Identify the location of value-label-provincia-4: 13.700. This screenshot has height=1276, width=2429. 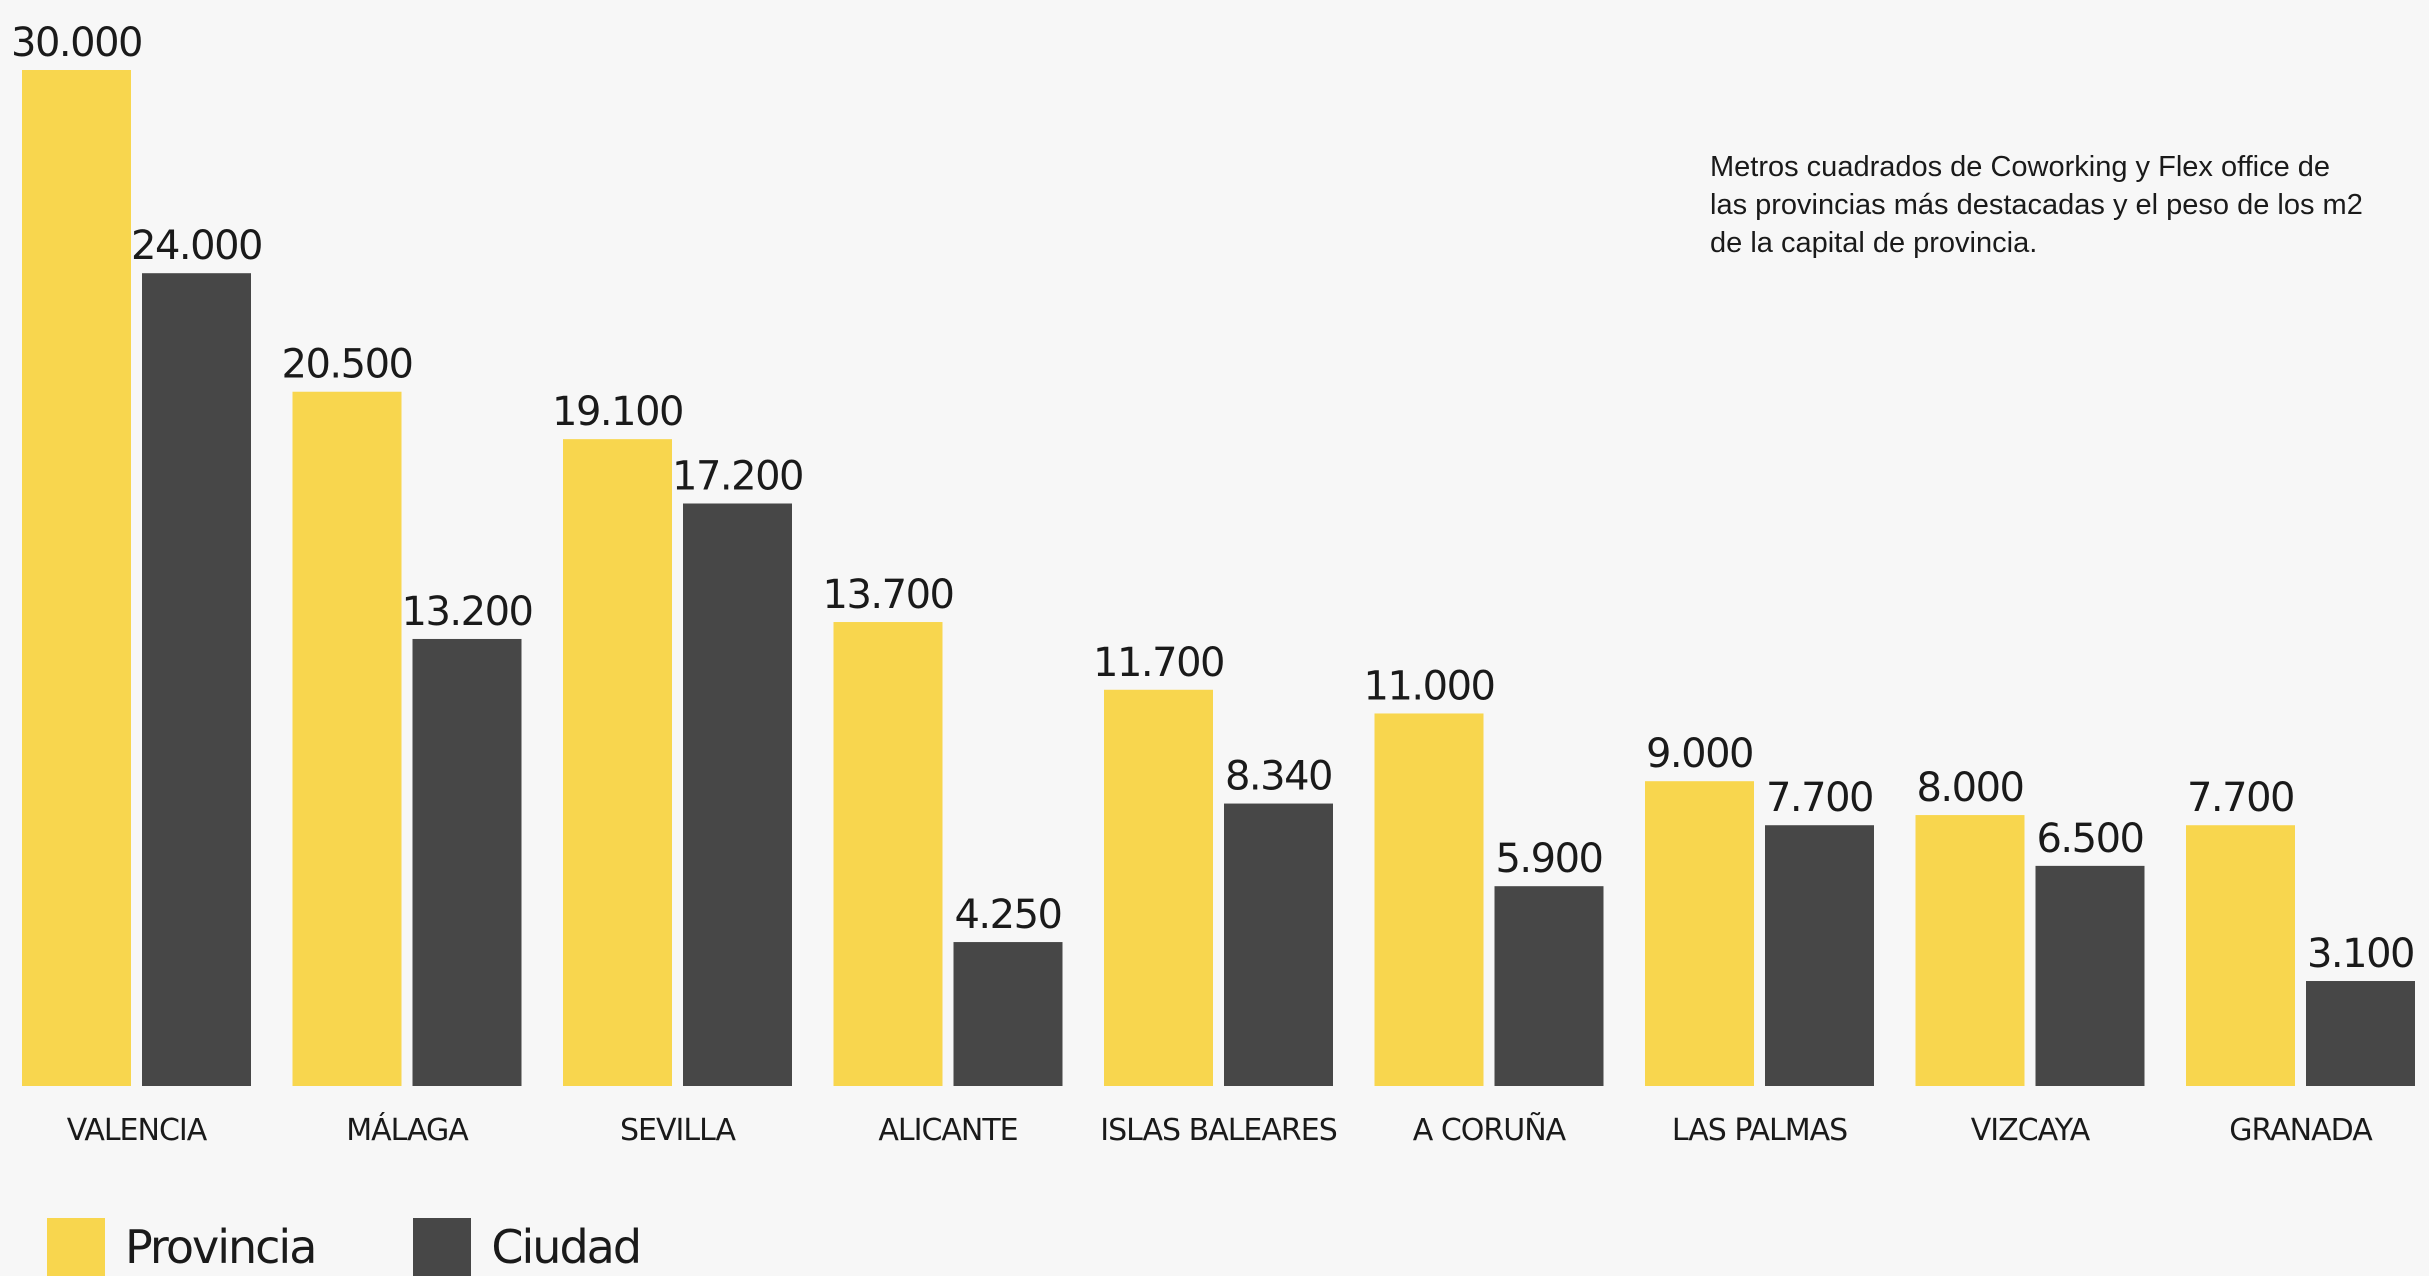
(888, 595).